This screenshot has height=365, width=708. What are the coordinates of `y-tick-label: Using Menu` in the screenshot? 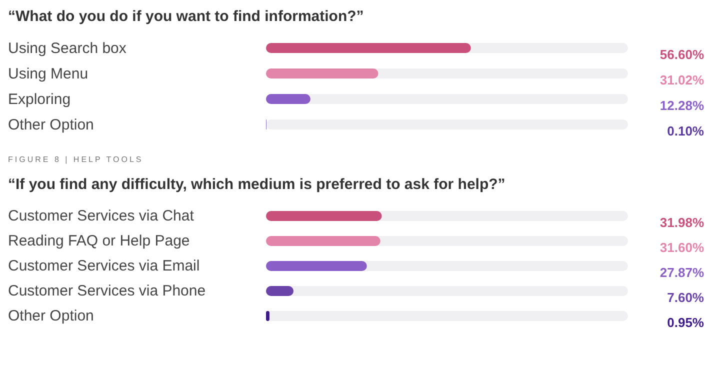 It's located at (48, 73).